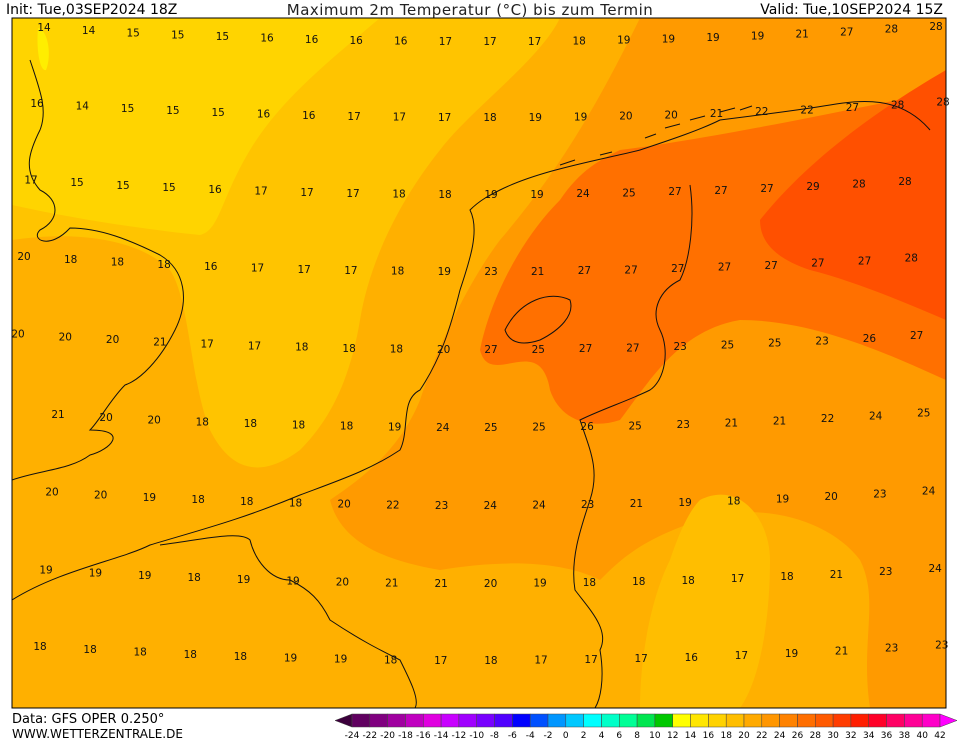  Describe the element at coordinates (637, 736) in the screenshot. I see `colorbar-label: 8` at that location.